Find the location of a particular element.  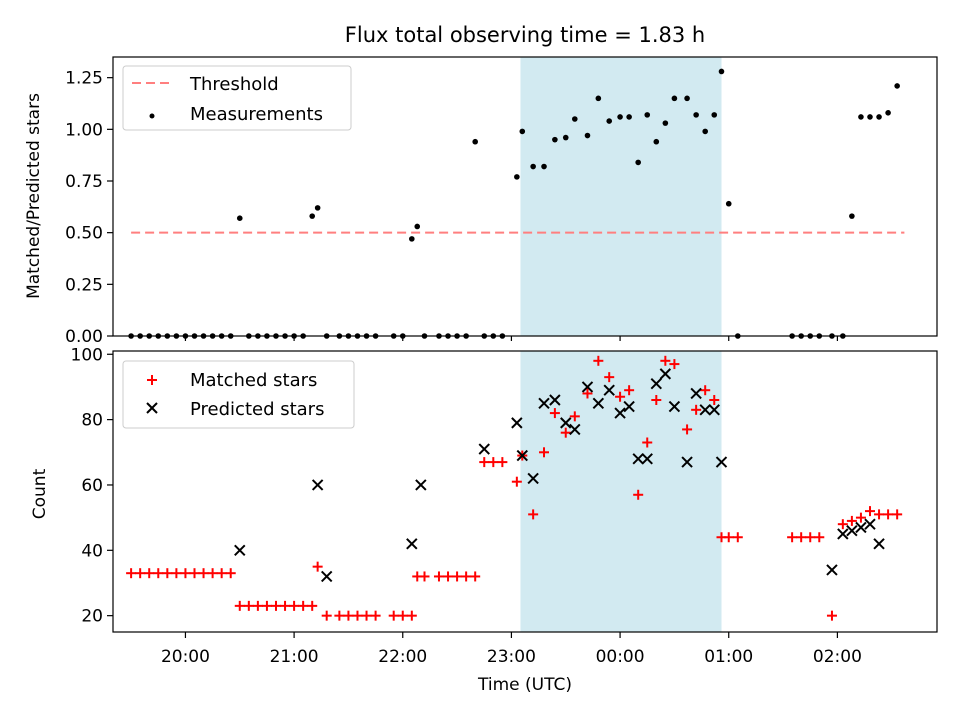

x-tick-label: 22:00 is located at coordinates (402, 657).